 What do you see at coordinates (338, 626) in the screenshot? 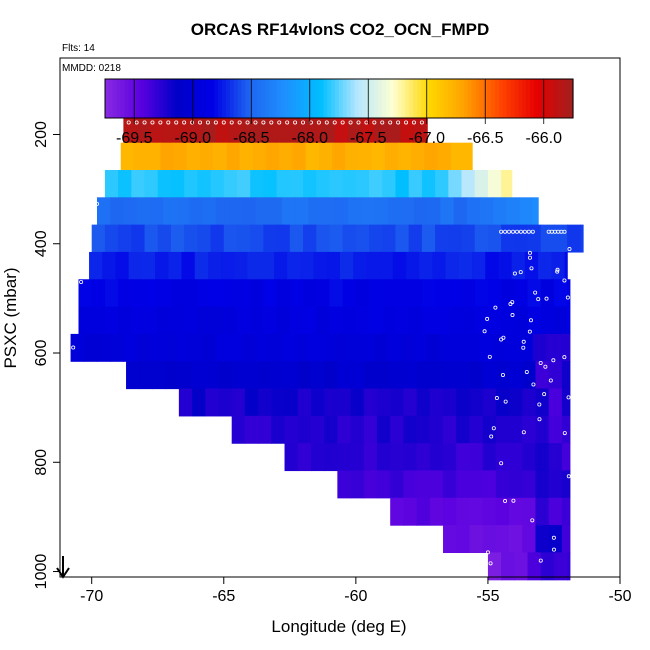
I see `x-axis-label: Longitude (deg E)` at bounding box center [338, 626].